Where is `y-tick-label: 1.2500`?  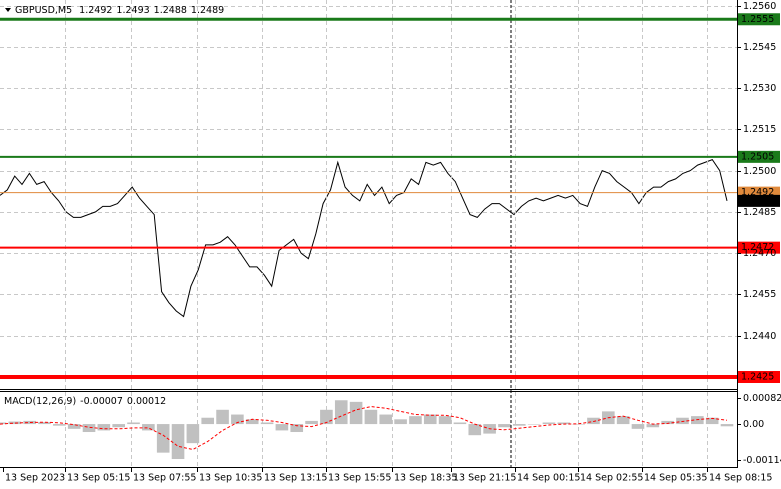
y-tick-label: 1.2500 is located at coordinates (759, 171).